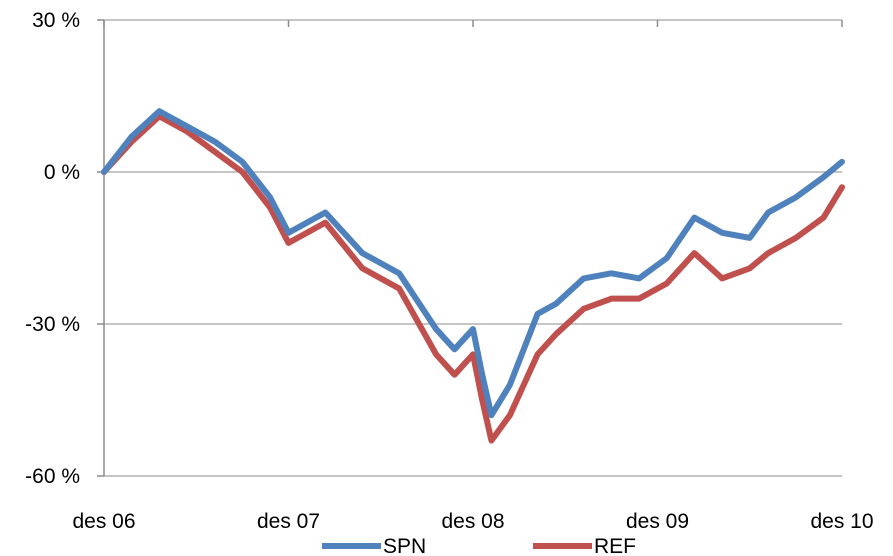  What do you see at coordinates (56, 20) in the screenshot?
I see `y-tick-label: 30 %` at bounding box center [56, 20].